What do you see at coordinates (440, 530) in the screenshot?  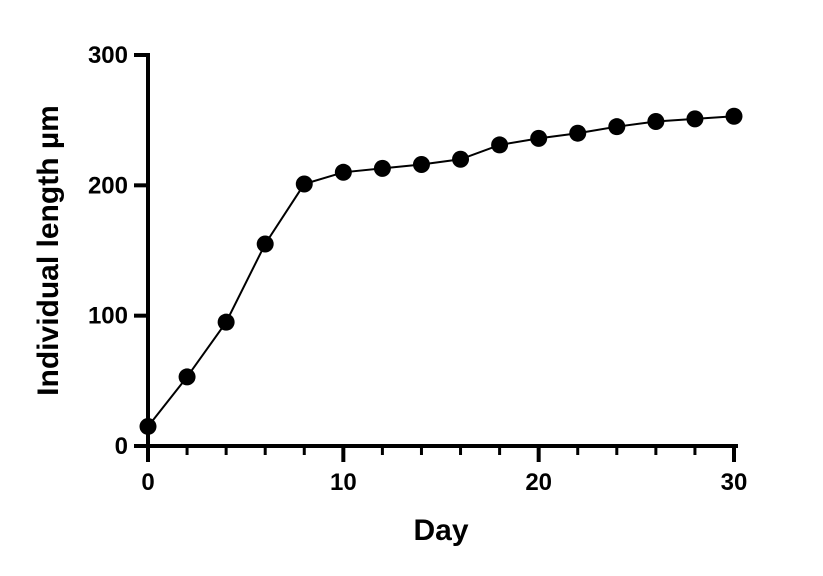 I see `x-axis-title: Day` at bounding box center [440, 530].